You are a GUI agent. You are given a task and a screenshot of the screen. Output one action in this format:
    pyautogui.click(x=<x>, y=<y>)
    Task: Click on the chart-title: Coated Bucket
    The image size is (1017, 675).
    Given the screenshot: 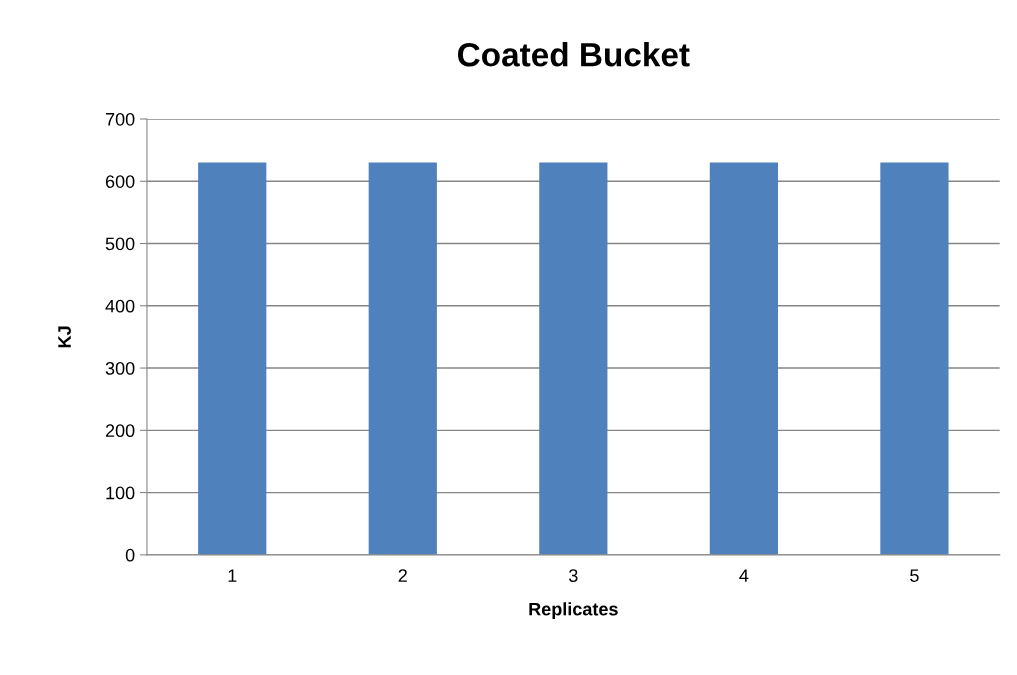 What is the action you would take?
    pyautogui.click(x=574, y=54)
    